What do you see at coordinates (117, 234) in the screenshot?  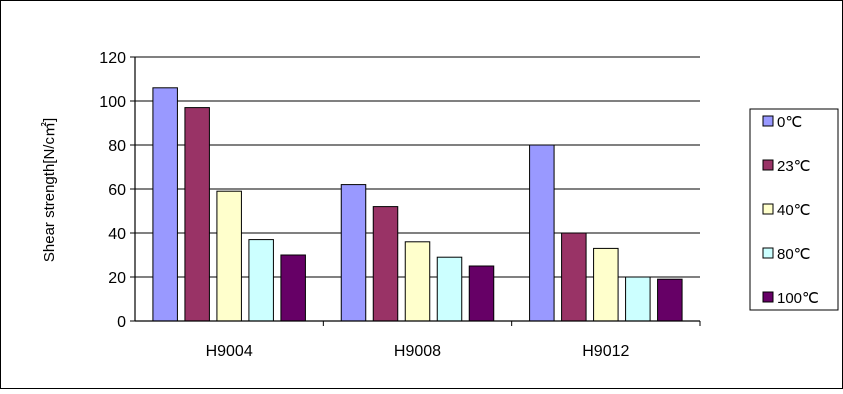 I see `y-tick-label: 40` at bounding box center [117, 234].